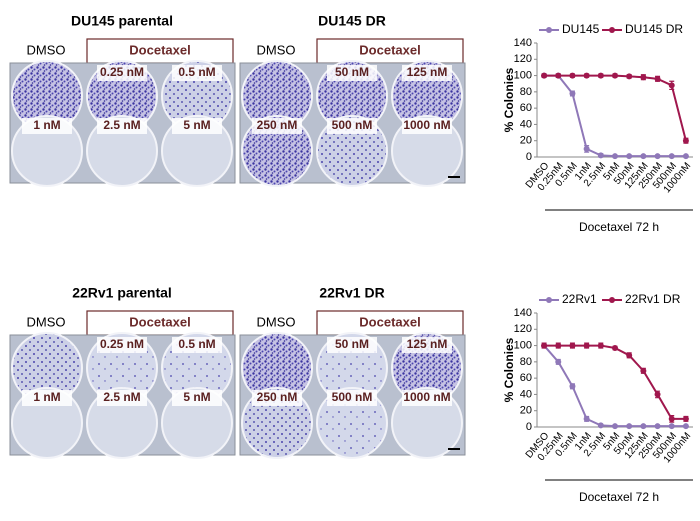 The width and height of the screenshot is (700, 521). Describe the element at coordinates (581, 29) in the screenshot. I see `legend-label: DU145` at that location.